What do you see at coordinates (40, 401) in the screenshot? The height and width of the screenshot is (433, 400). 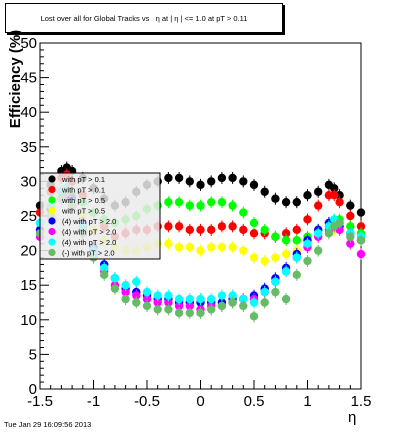 I see `x-tick-label: -1.5` at bounding box center [40, 401].